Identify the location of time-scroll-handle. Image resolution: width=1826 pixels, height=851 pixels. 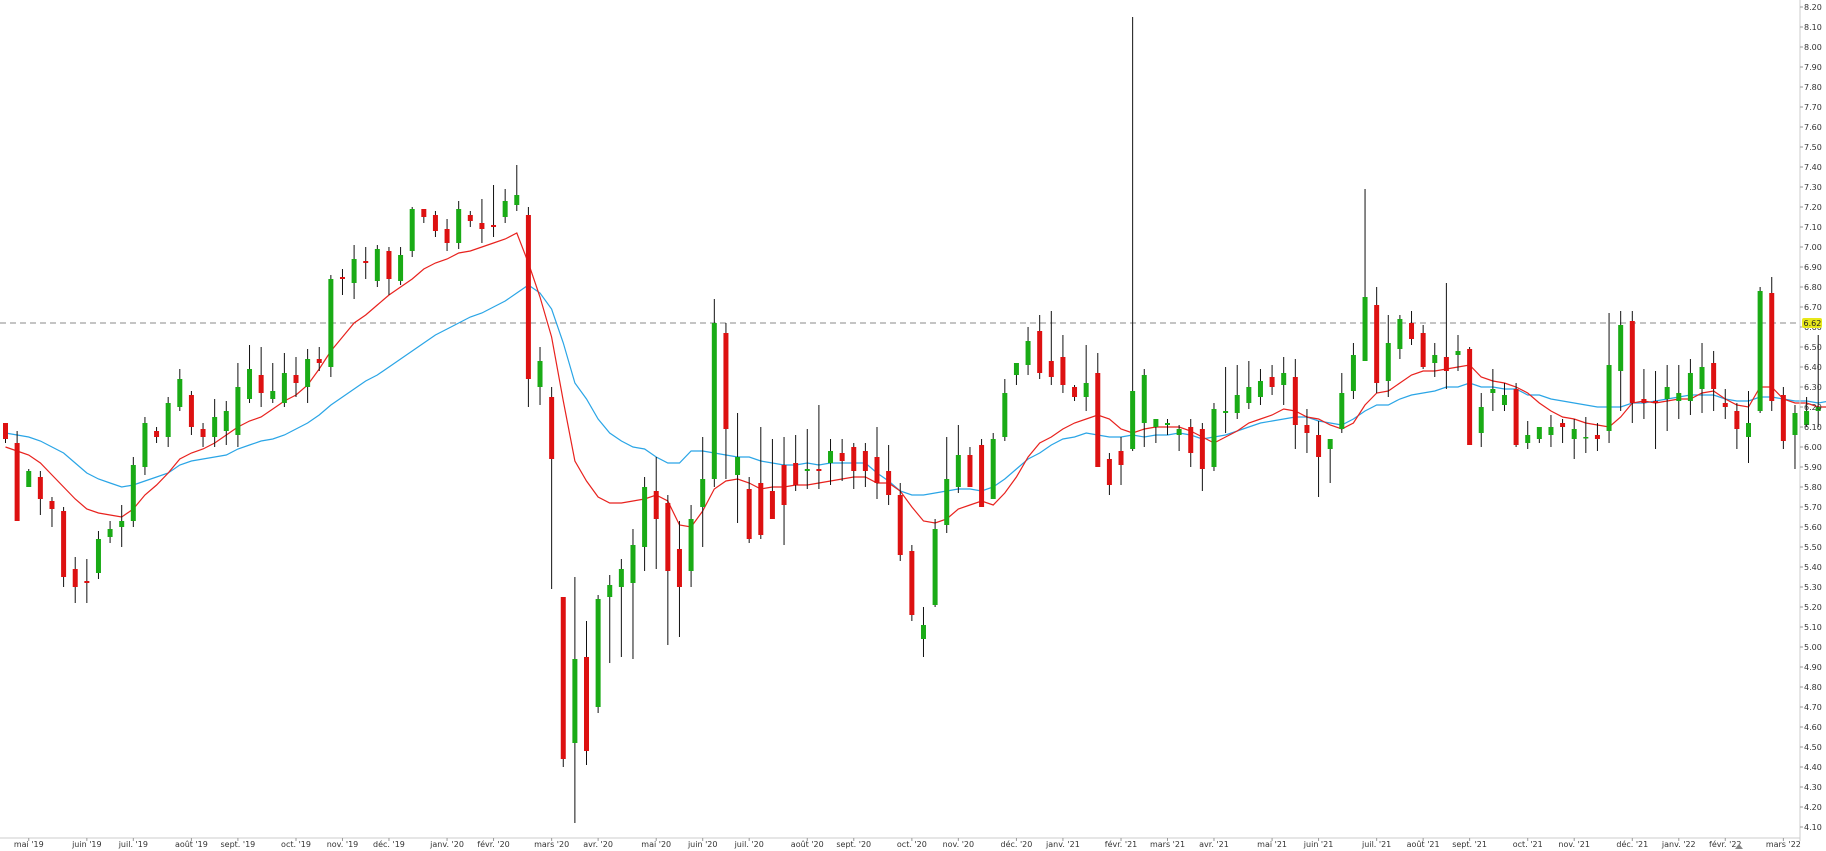
(1739, 846).